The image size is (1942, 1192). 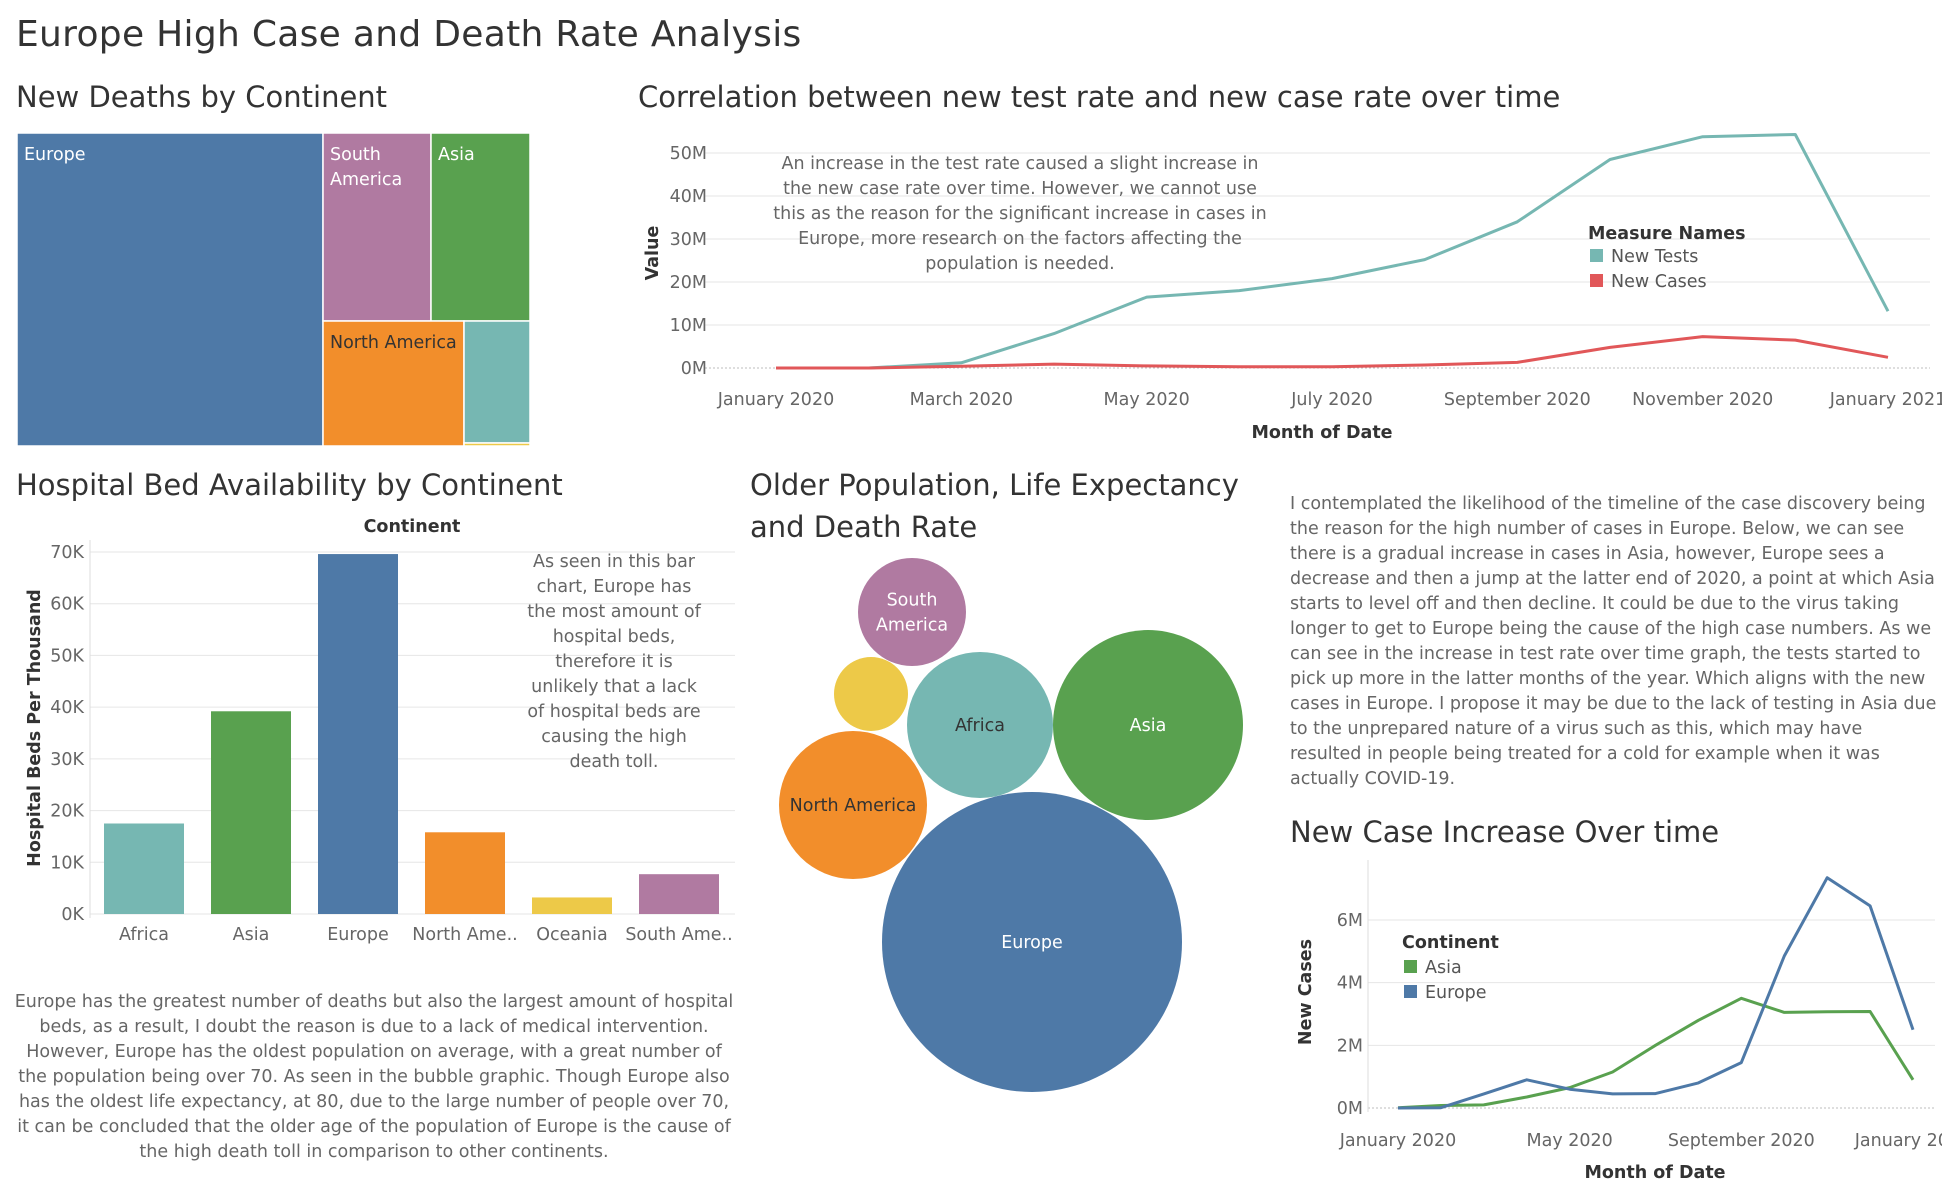 What do you see at coordinates (1321, 433) in the screenshot?
I see `line1-x-axis-title: Month of Date` at bounding box center [1321, 433].